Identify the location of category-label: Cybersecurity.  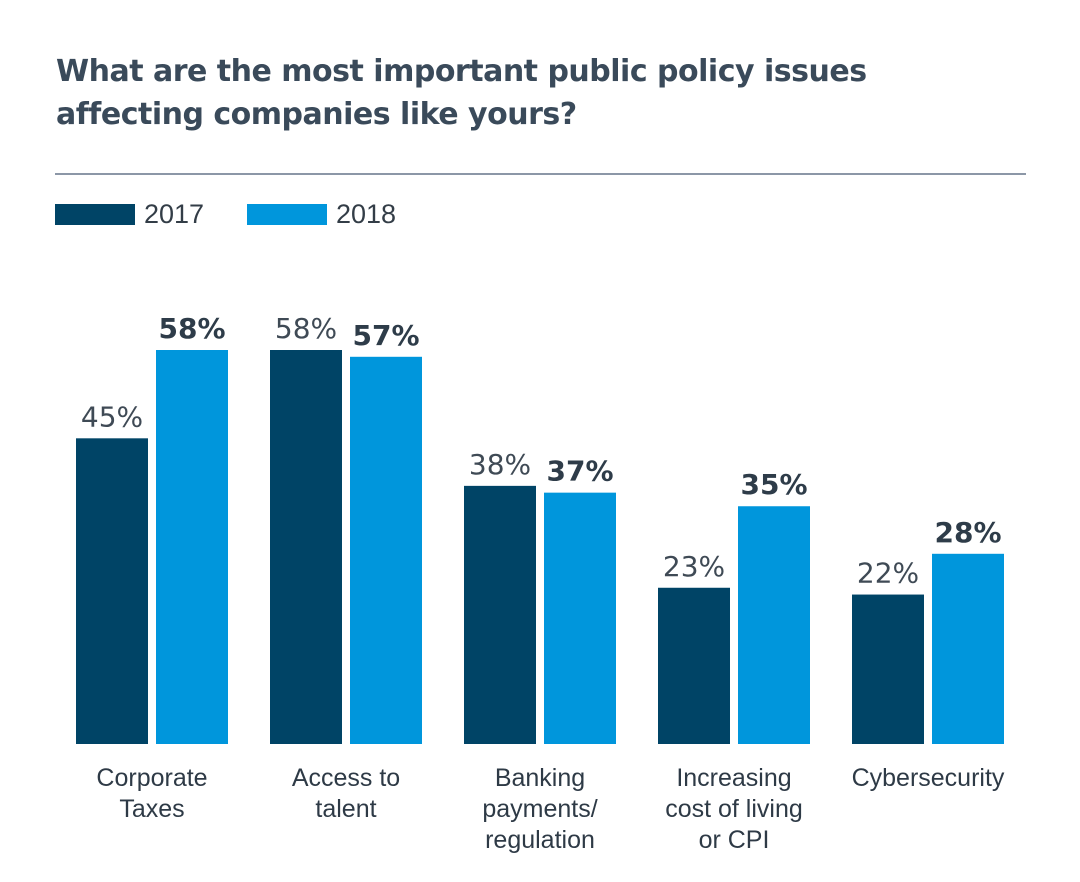
(928, 778).